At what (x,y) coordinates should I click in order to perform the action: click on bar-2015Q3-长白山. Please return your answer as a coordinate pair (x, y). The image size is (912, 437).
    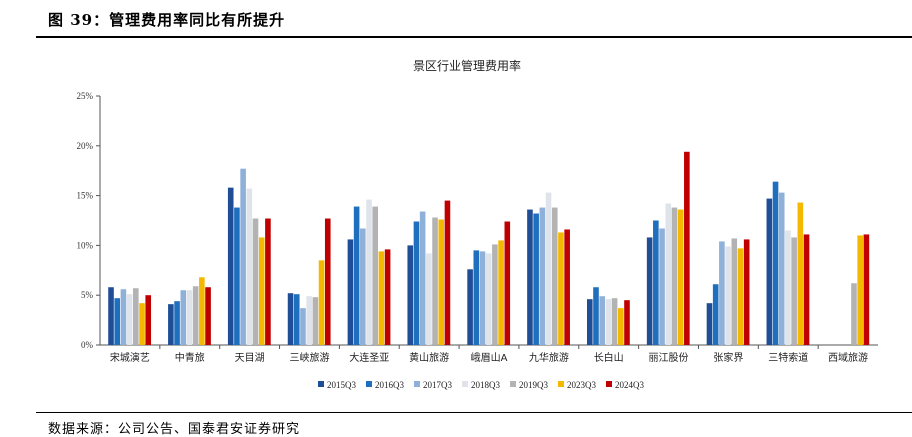
    Looking at the image, I should click on (589, 322).